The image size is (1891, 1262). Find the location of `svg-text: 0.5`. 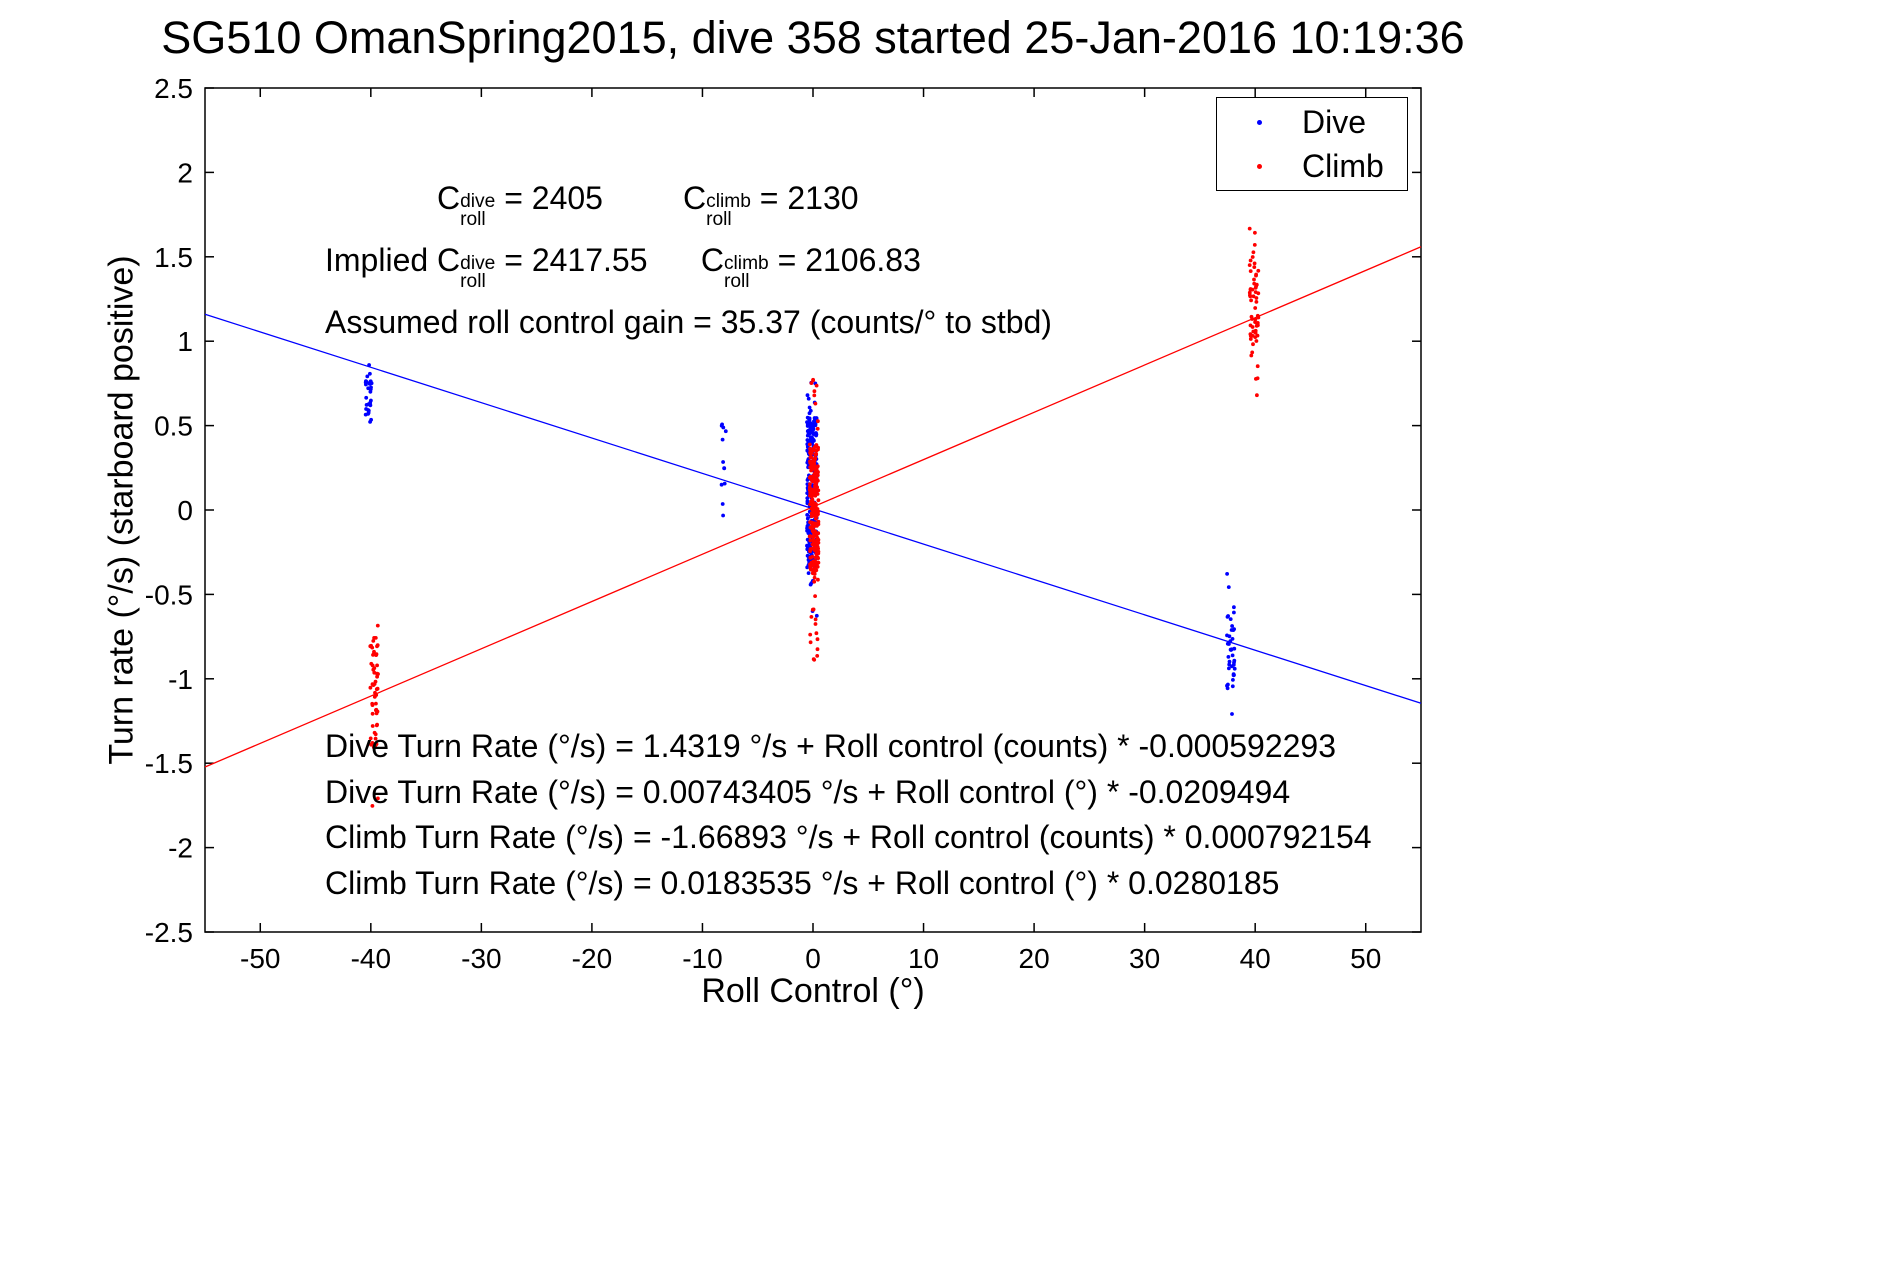

svg-text: 0.5 is located at coordinates (173, 426).